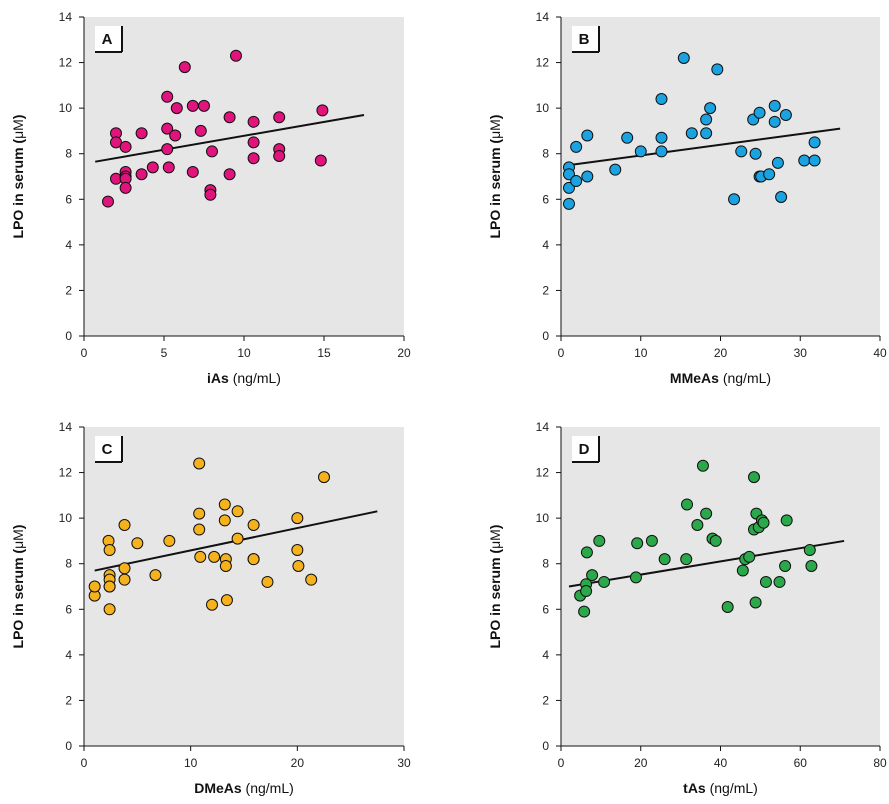  I want to click on panel-label-box, so click(108, 449).